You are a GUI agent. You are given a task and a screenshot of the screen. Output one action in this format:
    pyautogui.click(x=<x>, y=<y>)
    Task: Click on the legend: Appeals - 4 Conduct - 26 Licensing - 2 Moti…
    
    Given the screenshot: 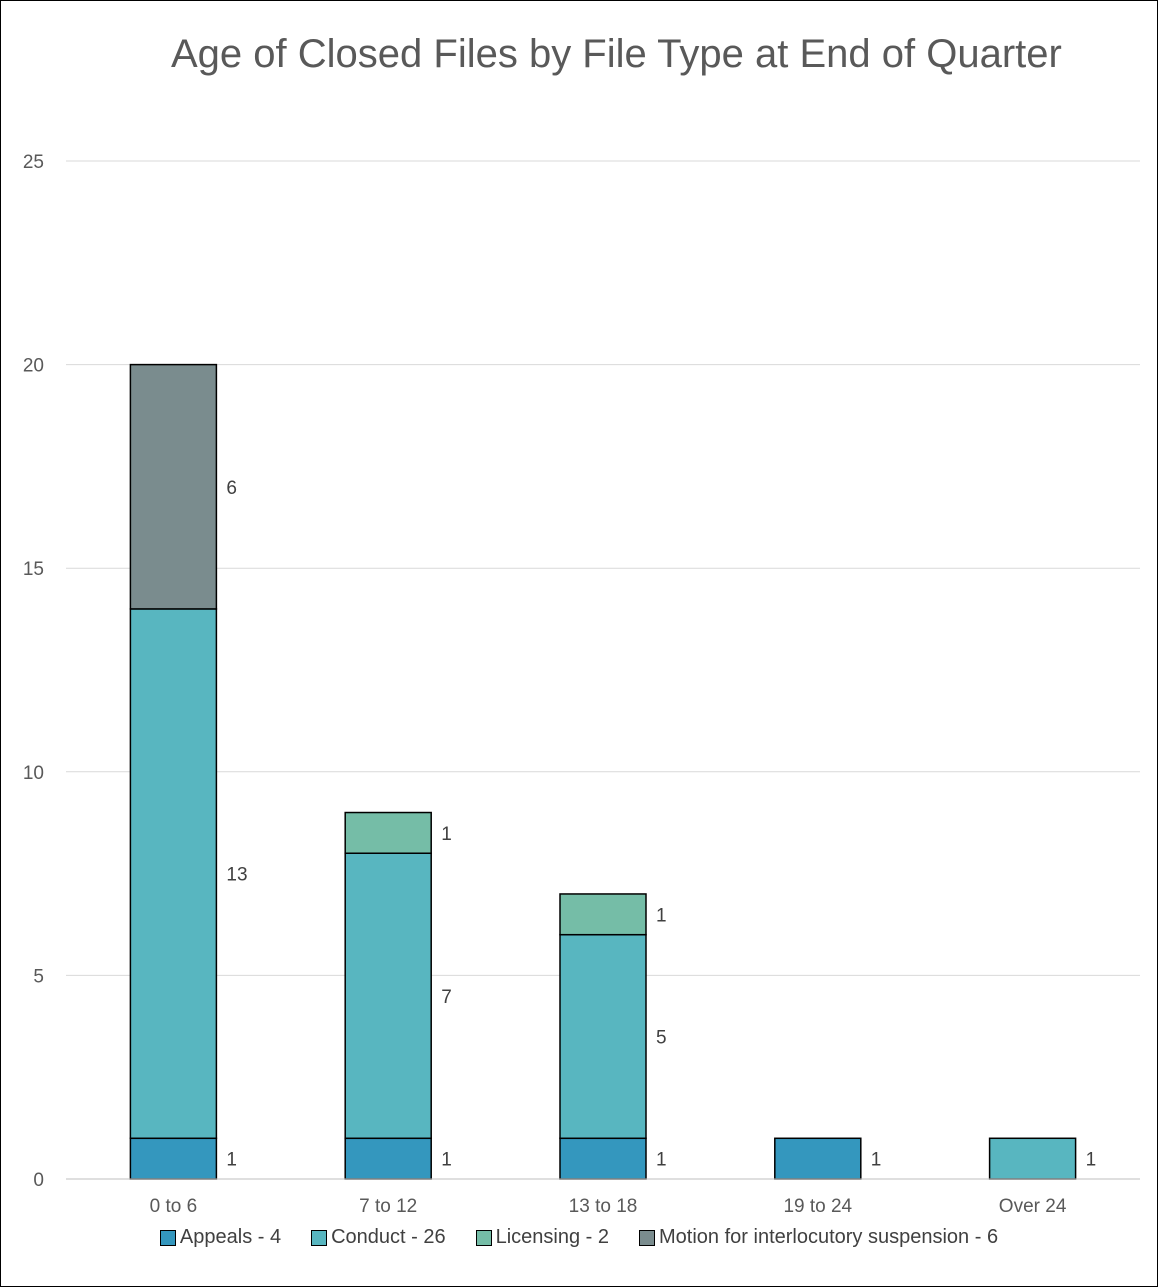 What is the action you would take?
    pyautogui.click(x=579, y=1237)
    